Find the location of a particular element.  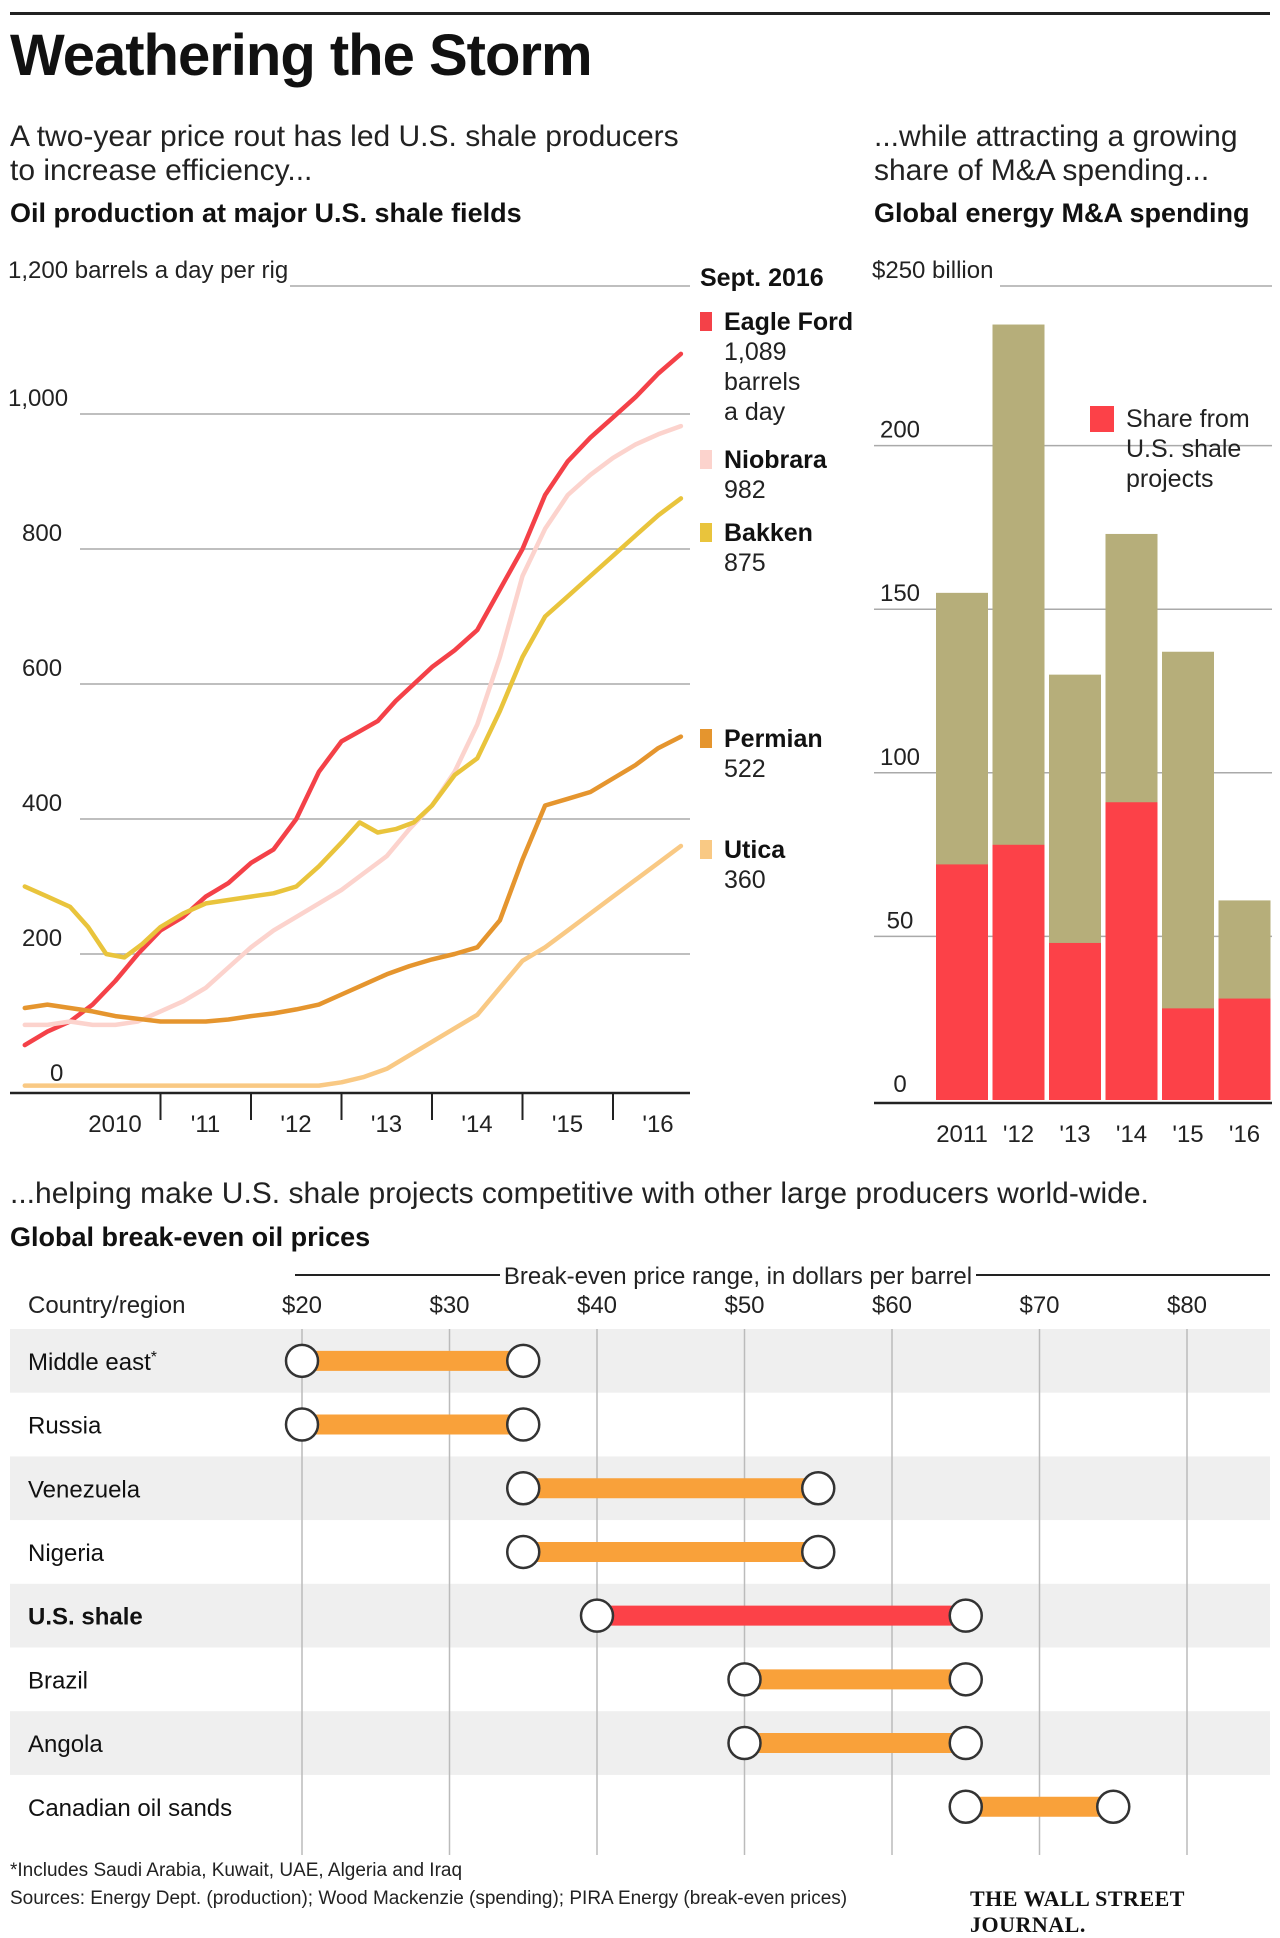

legend-series-value: 360 is located at coordinates (745, 880).